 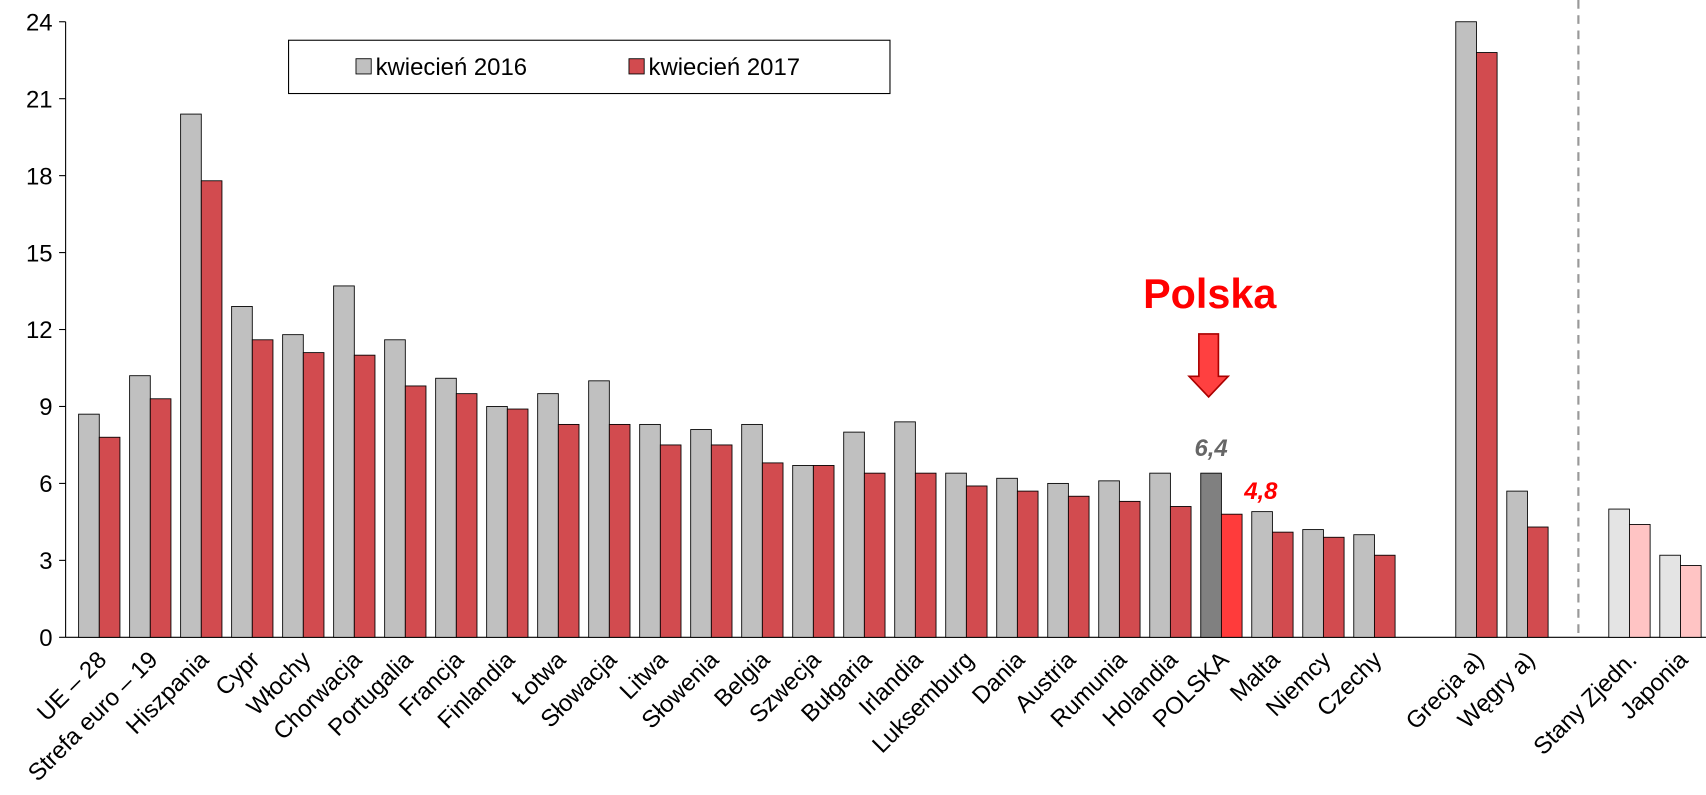 What do you see at coordinates (45, 407) in the screenshot?
I see `y-tick-label: 9` at bounding box center [45, 407].